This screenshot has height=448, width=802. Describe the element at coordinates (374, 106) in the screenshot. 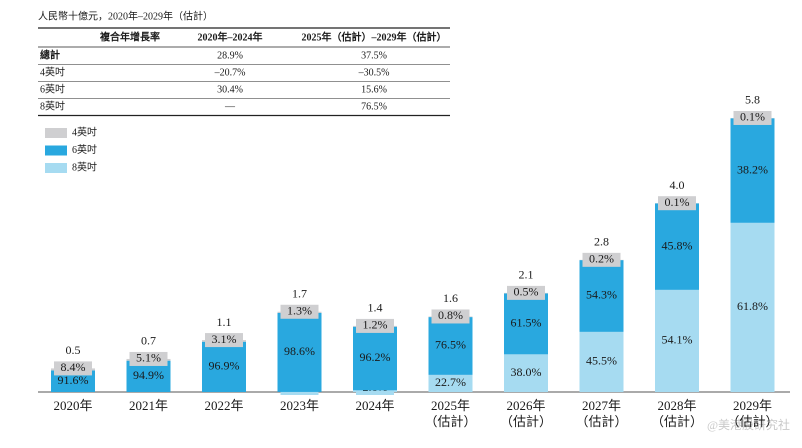

I see `table-cell: 76.5%` at that location.